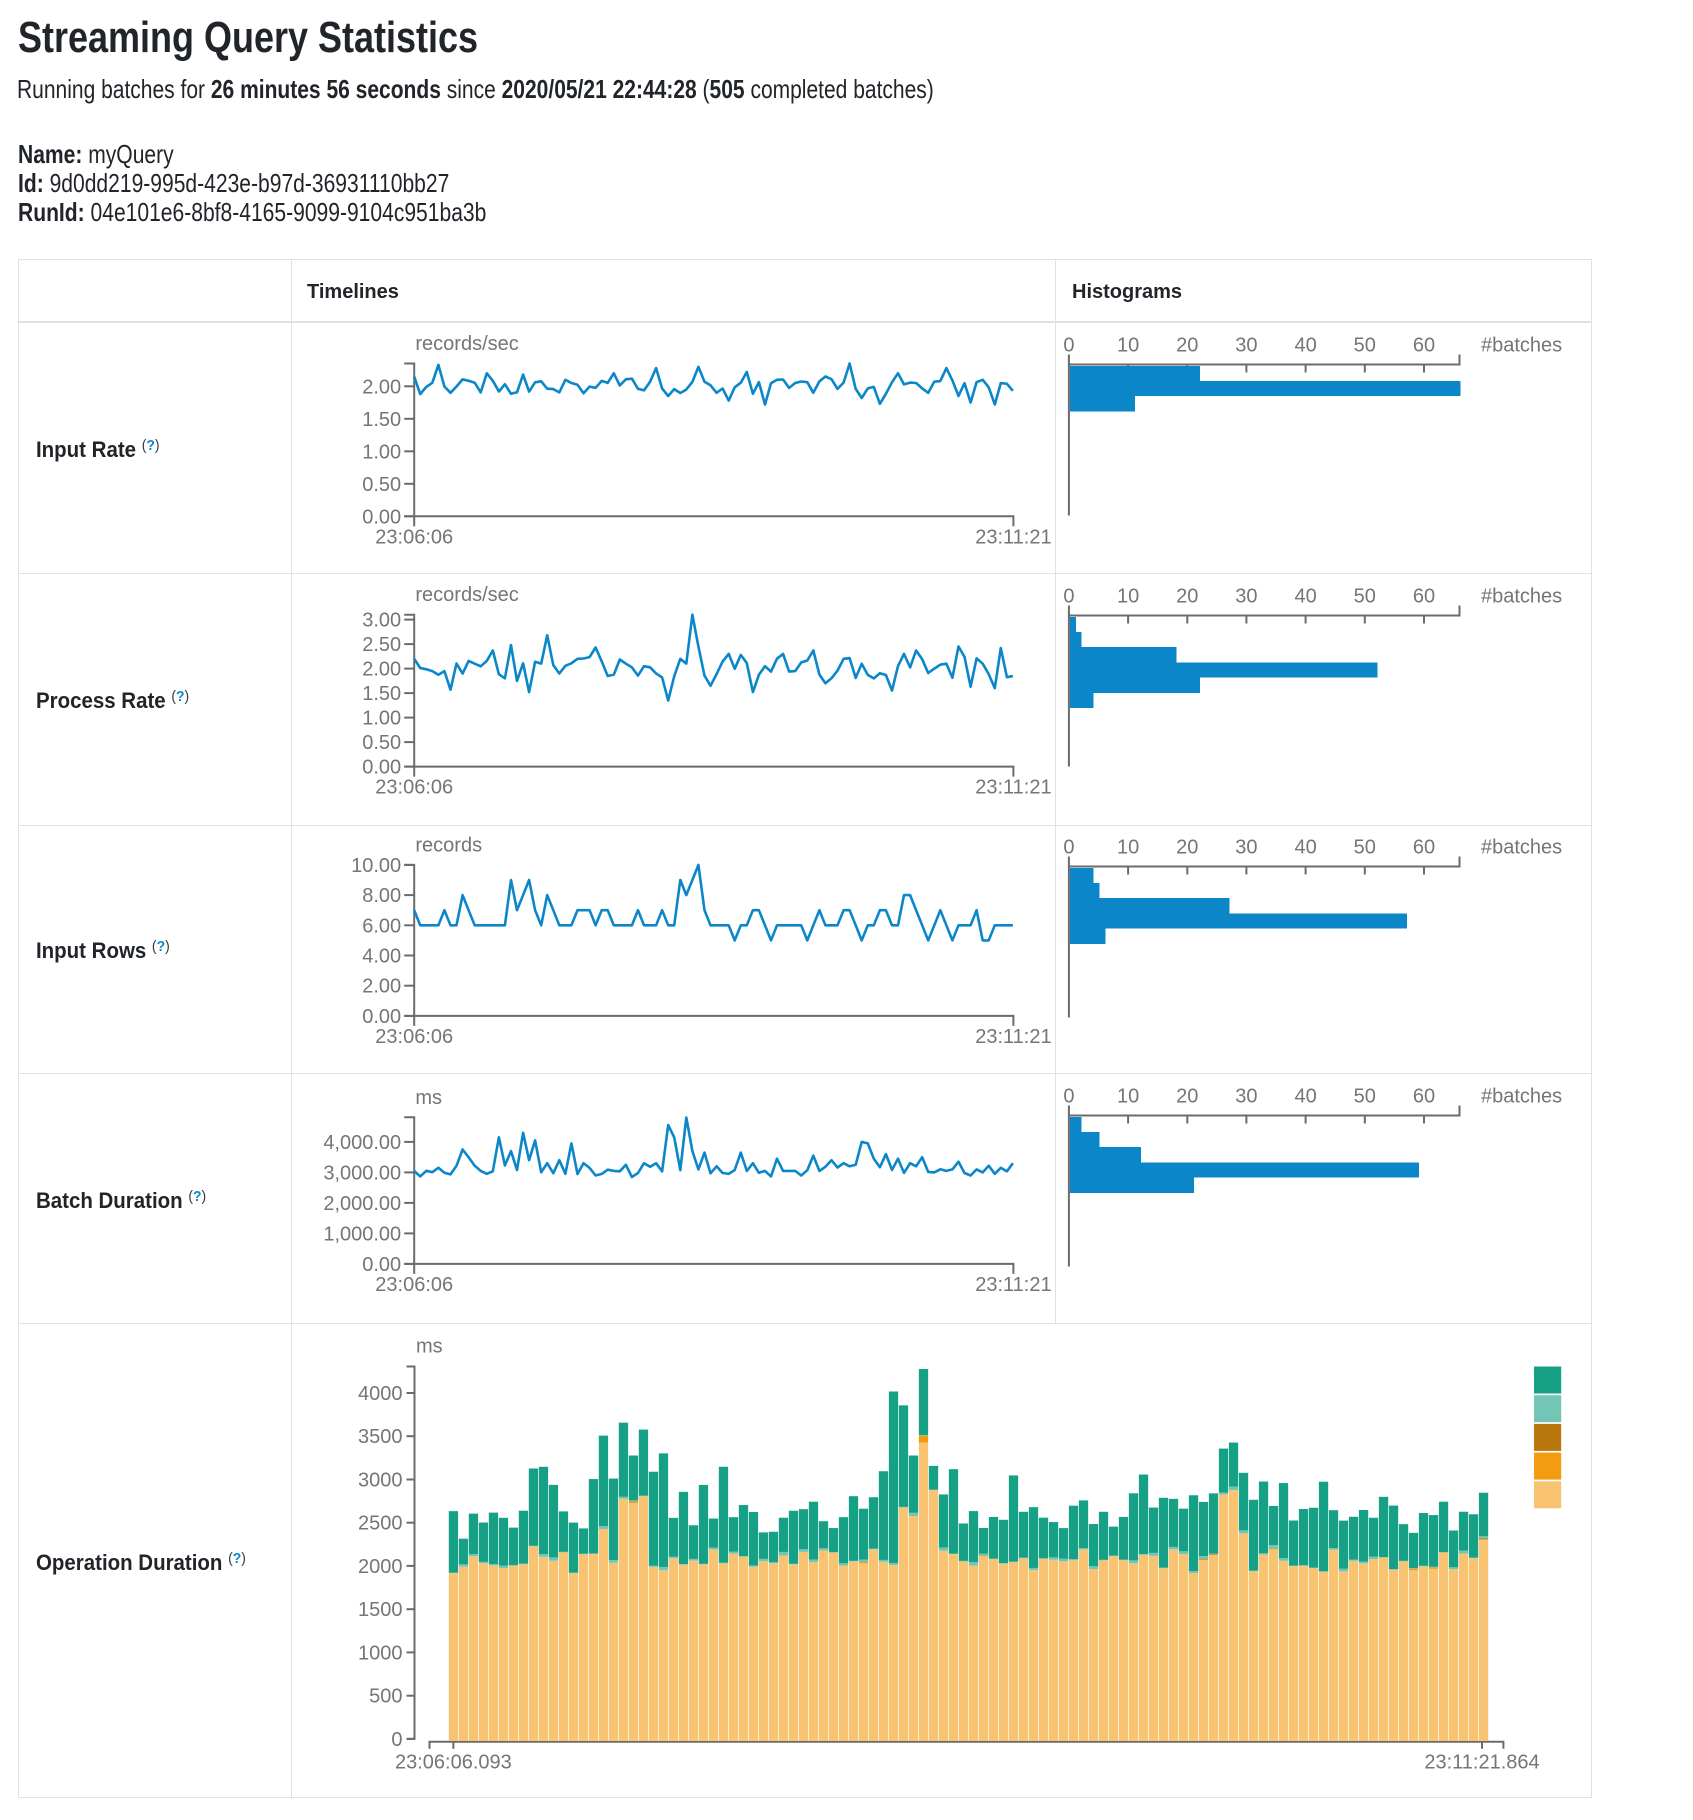  What do you see at coordinates (1481, 1762) in the screenshot?
I see `svg-text: 23:11:21.864` at bounding box center [1481, 1762].